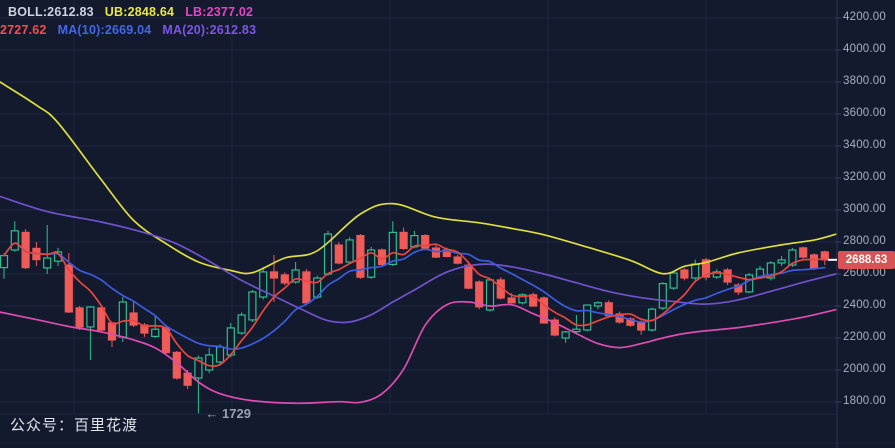 Image resolution: width=895 pixels, height=448 pixels. Describe the element at coordinates (864, 145) in the screenshot. I see `y-axis-label: 3400.00` at that location.